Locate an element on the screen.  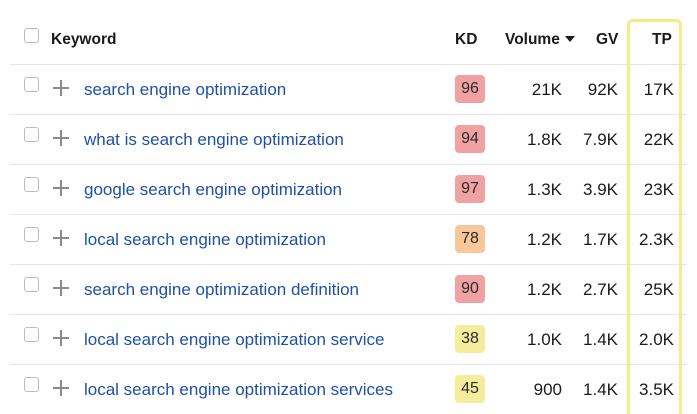
volume-value: 1.0K is located at coordinates (544, 339).